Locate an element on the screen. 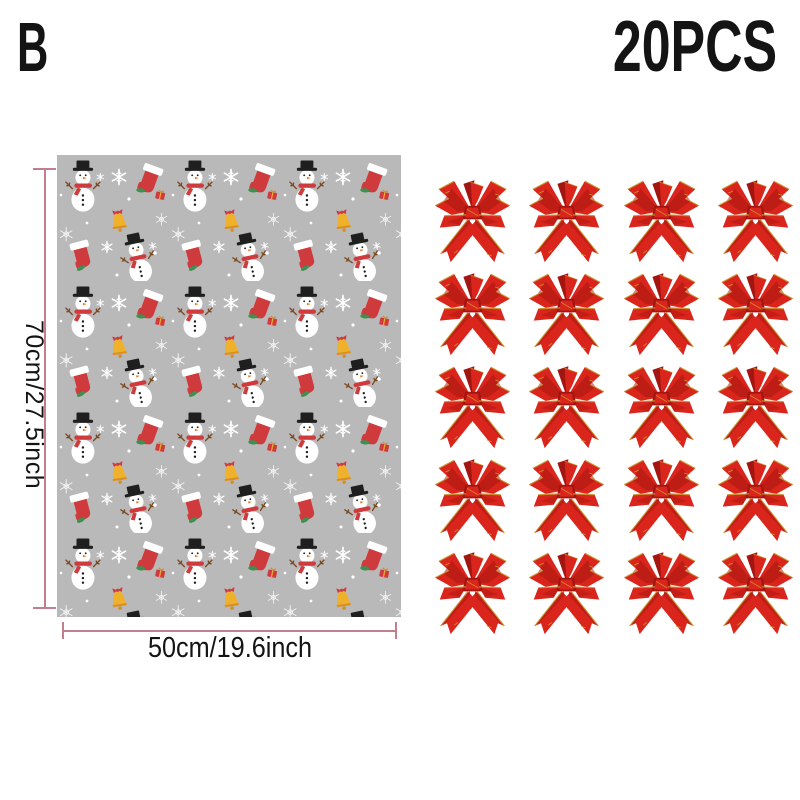 This screenshot has width=800, height=800. quantity-label: 20PCS is located at coordinates (694, 47).